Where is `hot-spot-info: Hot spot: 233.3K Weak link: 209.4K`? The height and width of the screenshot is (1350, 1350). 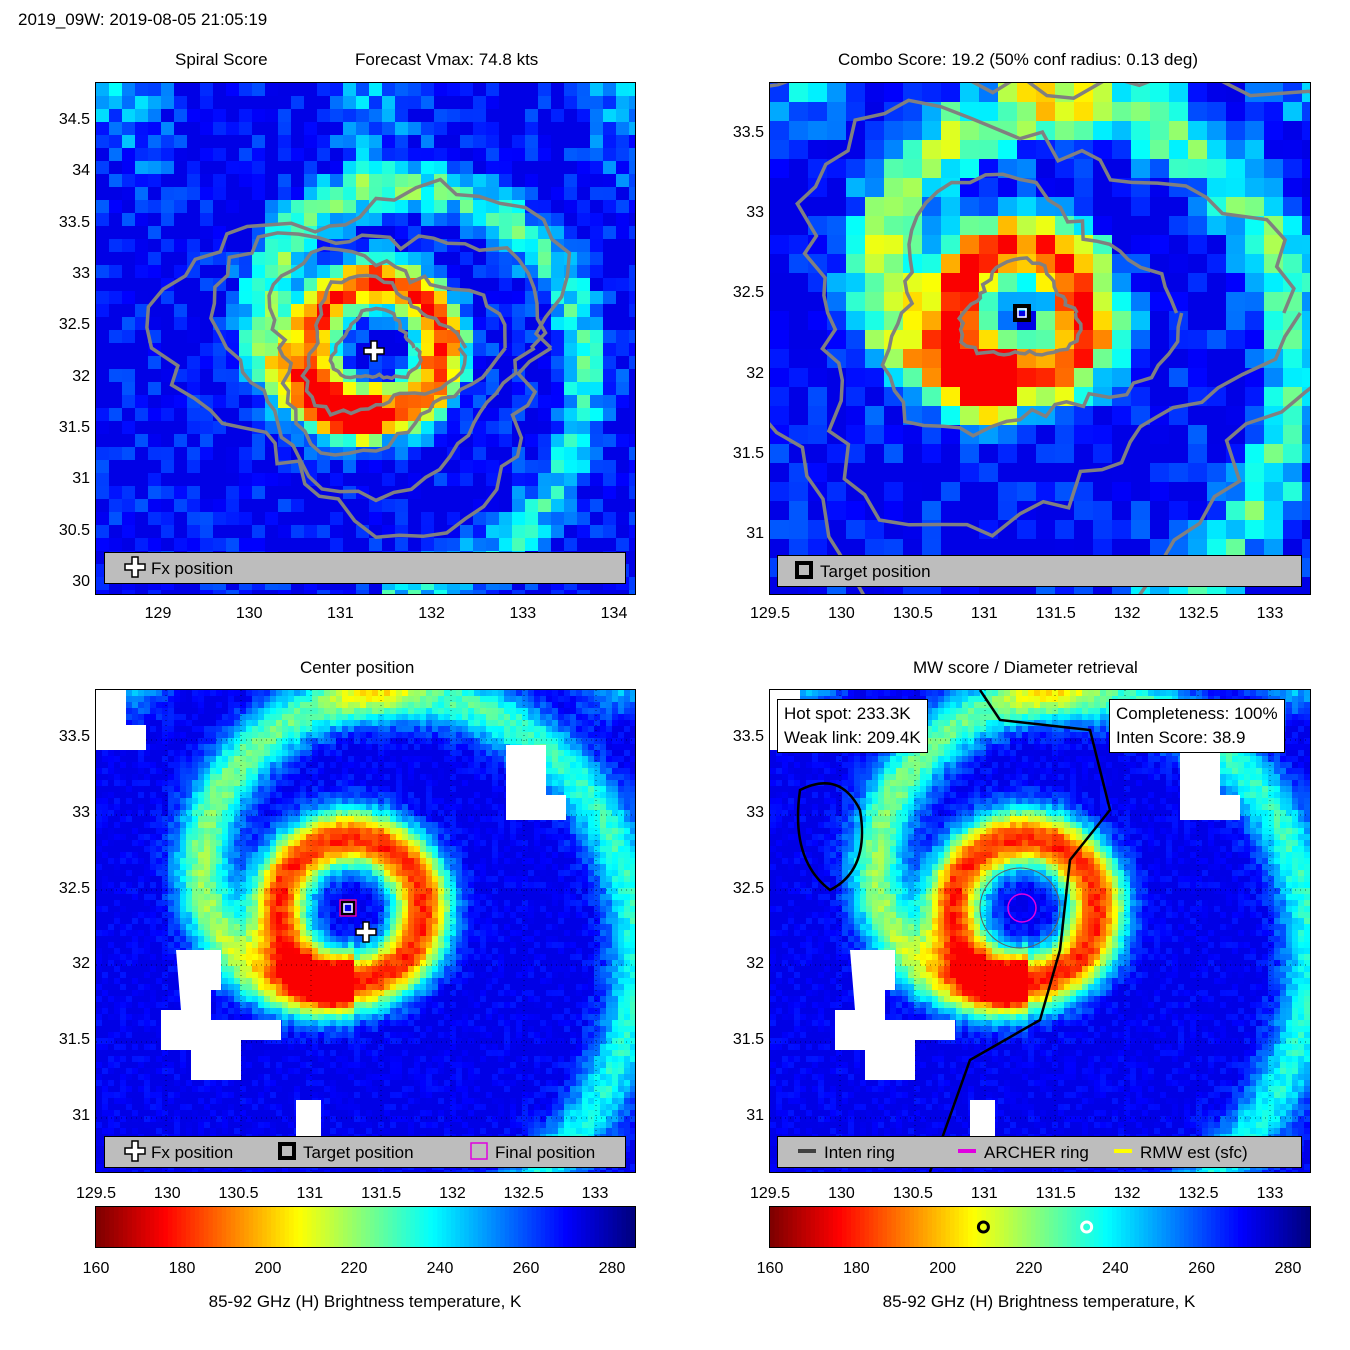 hot-spot-info: Hot spot: 233.3K Weak link: 209.4K is located at coordinates (852, 726).